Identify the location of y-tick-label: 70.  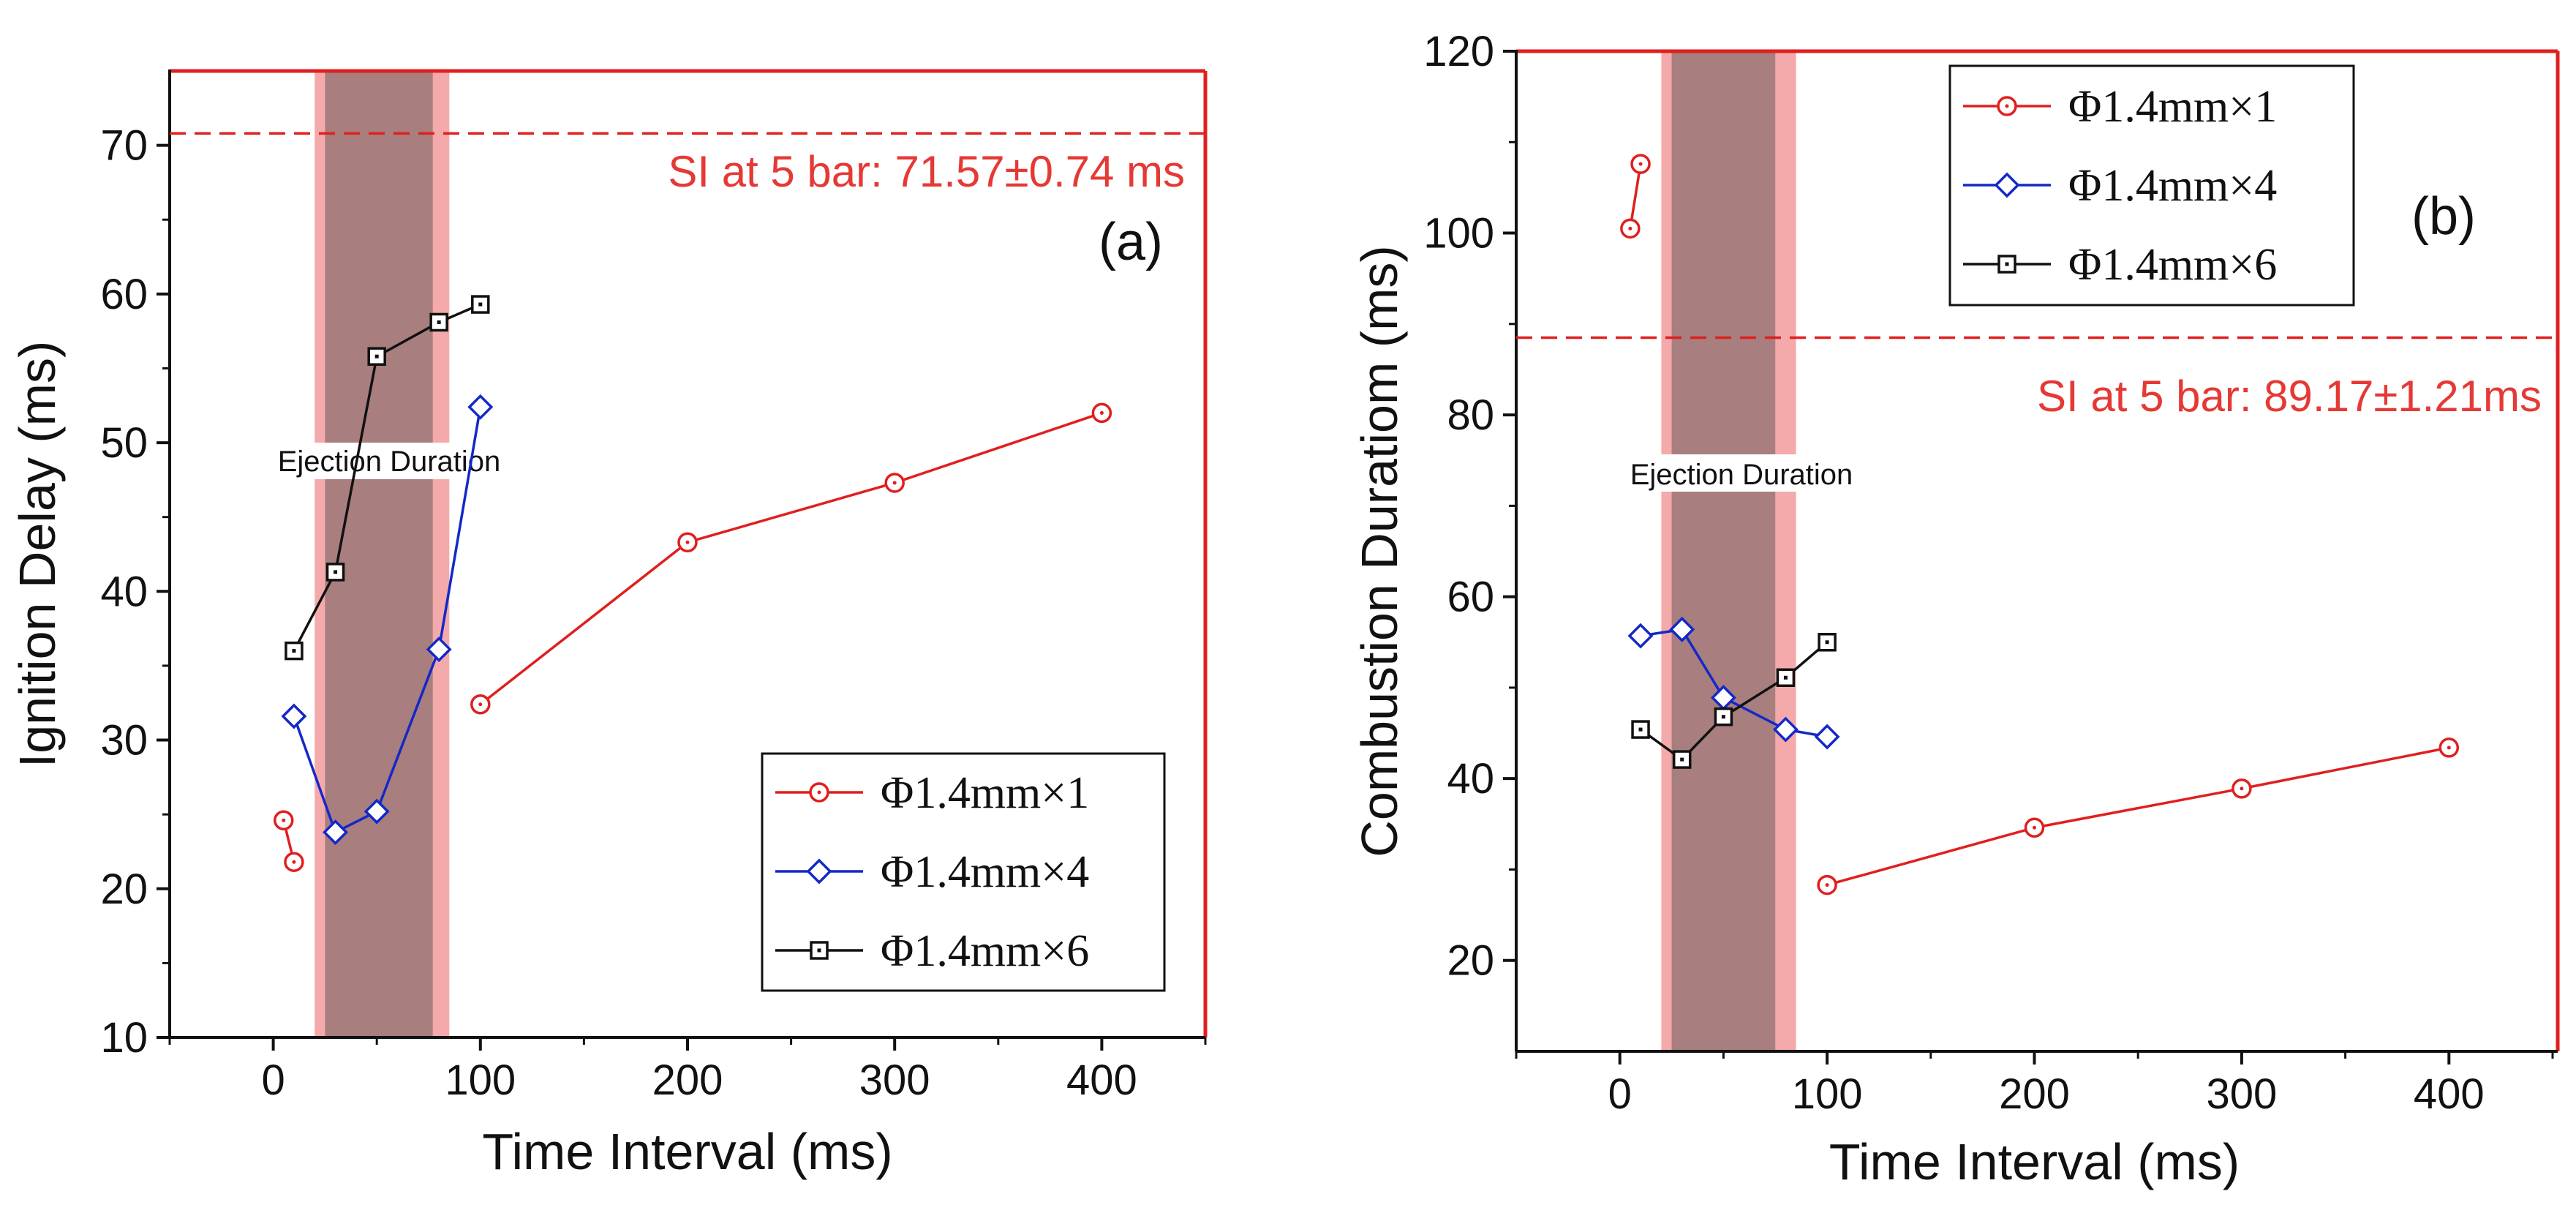
(124, 146).